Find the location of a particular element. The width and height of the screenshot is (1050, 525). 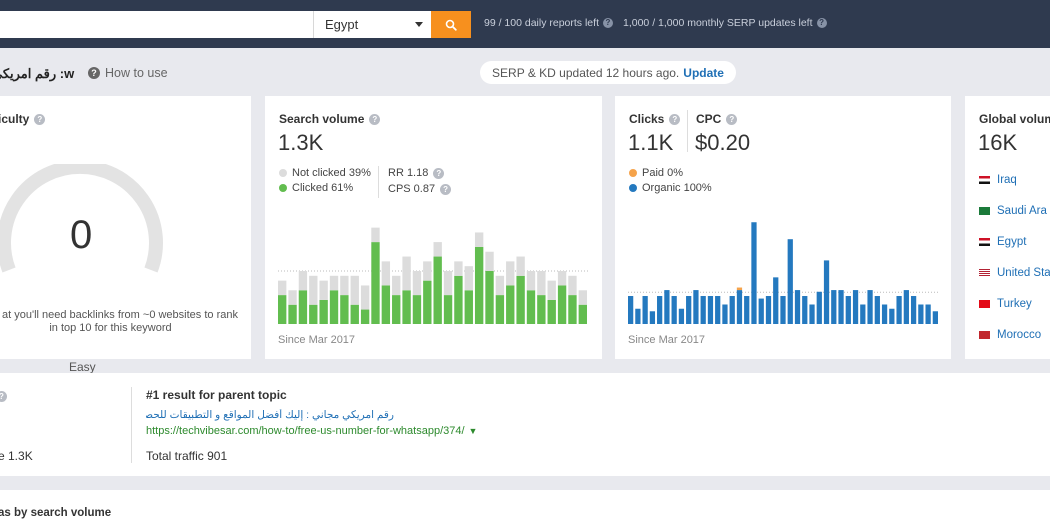

country-row-saudi-arabia: Saudi Ara is located at coordinates (1013, 211).